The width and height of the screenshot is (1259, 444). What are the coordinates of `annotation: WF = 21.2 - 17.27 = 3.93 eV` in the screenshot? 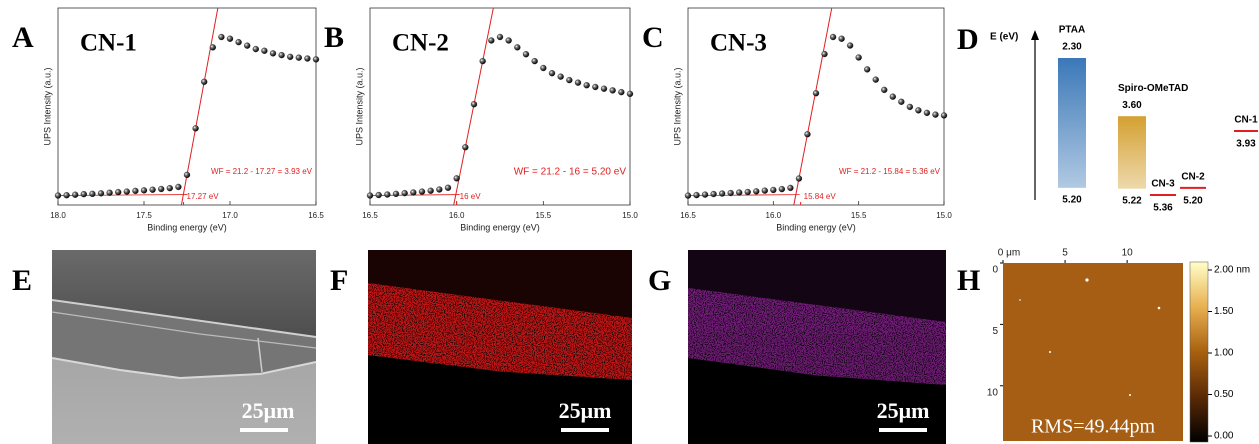 It's located at (262, 171).